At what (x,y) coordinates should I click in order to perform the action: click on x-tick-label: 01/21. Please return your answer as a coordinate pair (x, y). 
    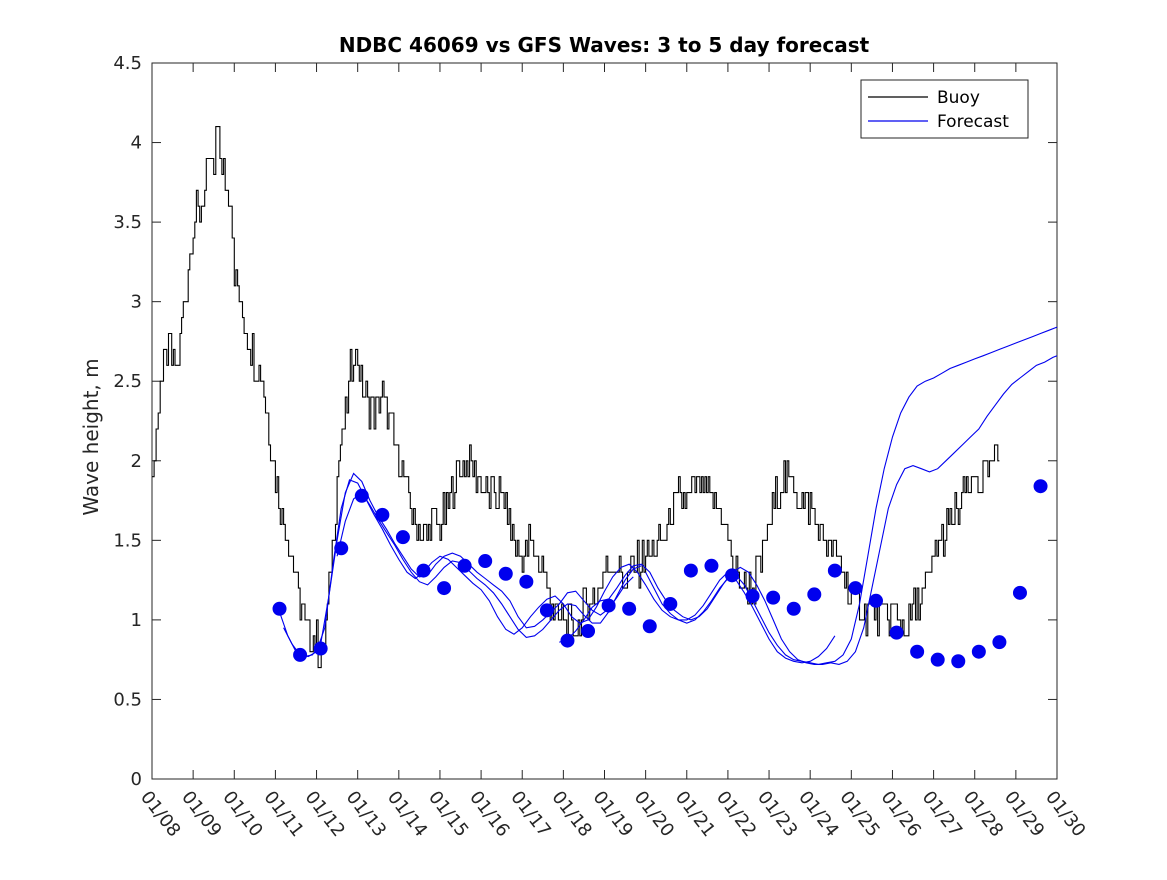
    Looking at the image, I should click on (695, 814).